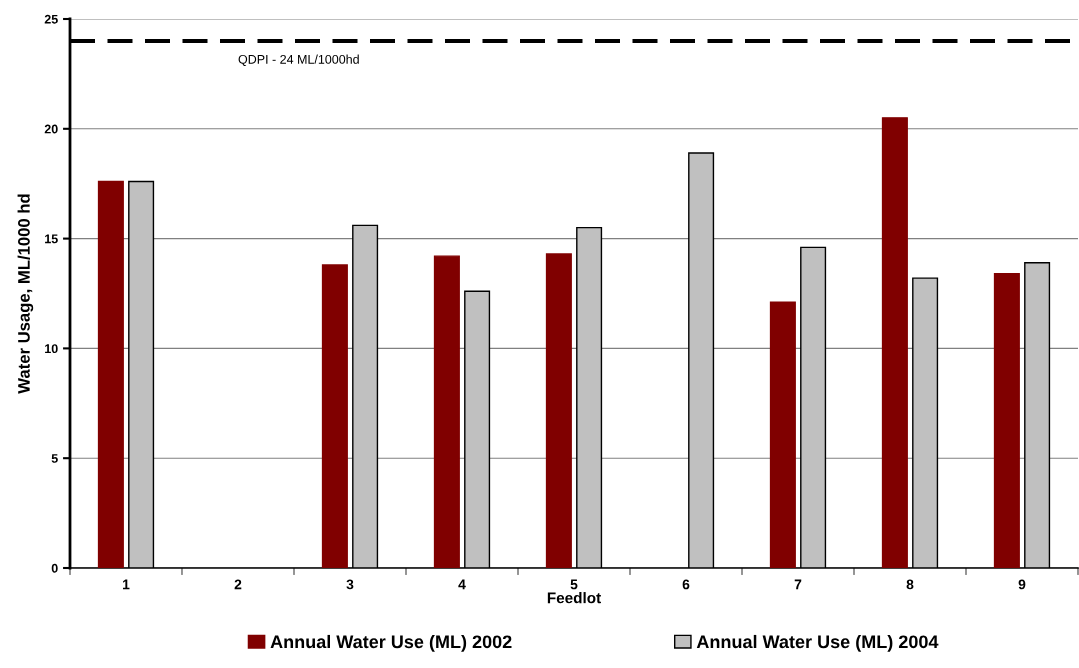 This screenshot has height=668, width=1079. Describe the element at coordinates (817, 643) in the screenshot. I see `legend-label: Annual Water Use (ML) 2004` at that location.